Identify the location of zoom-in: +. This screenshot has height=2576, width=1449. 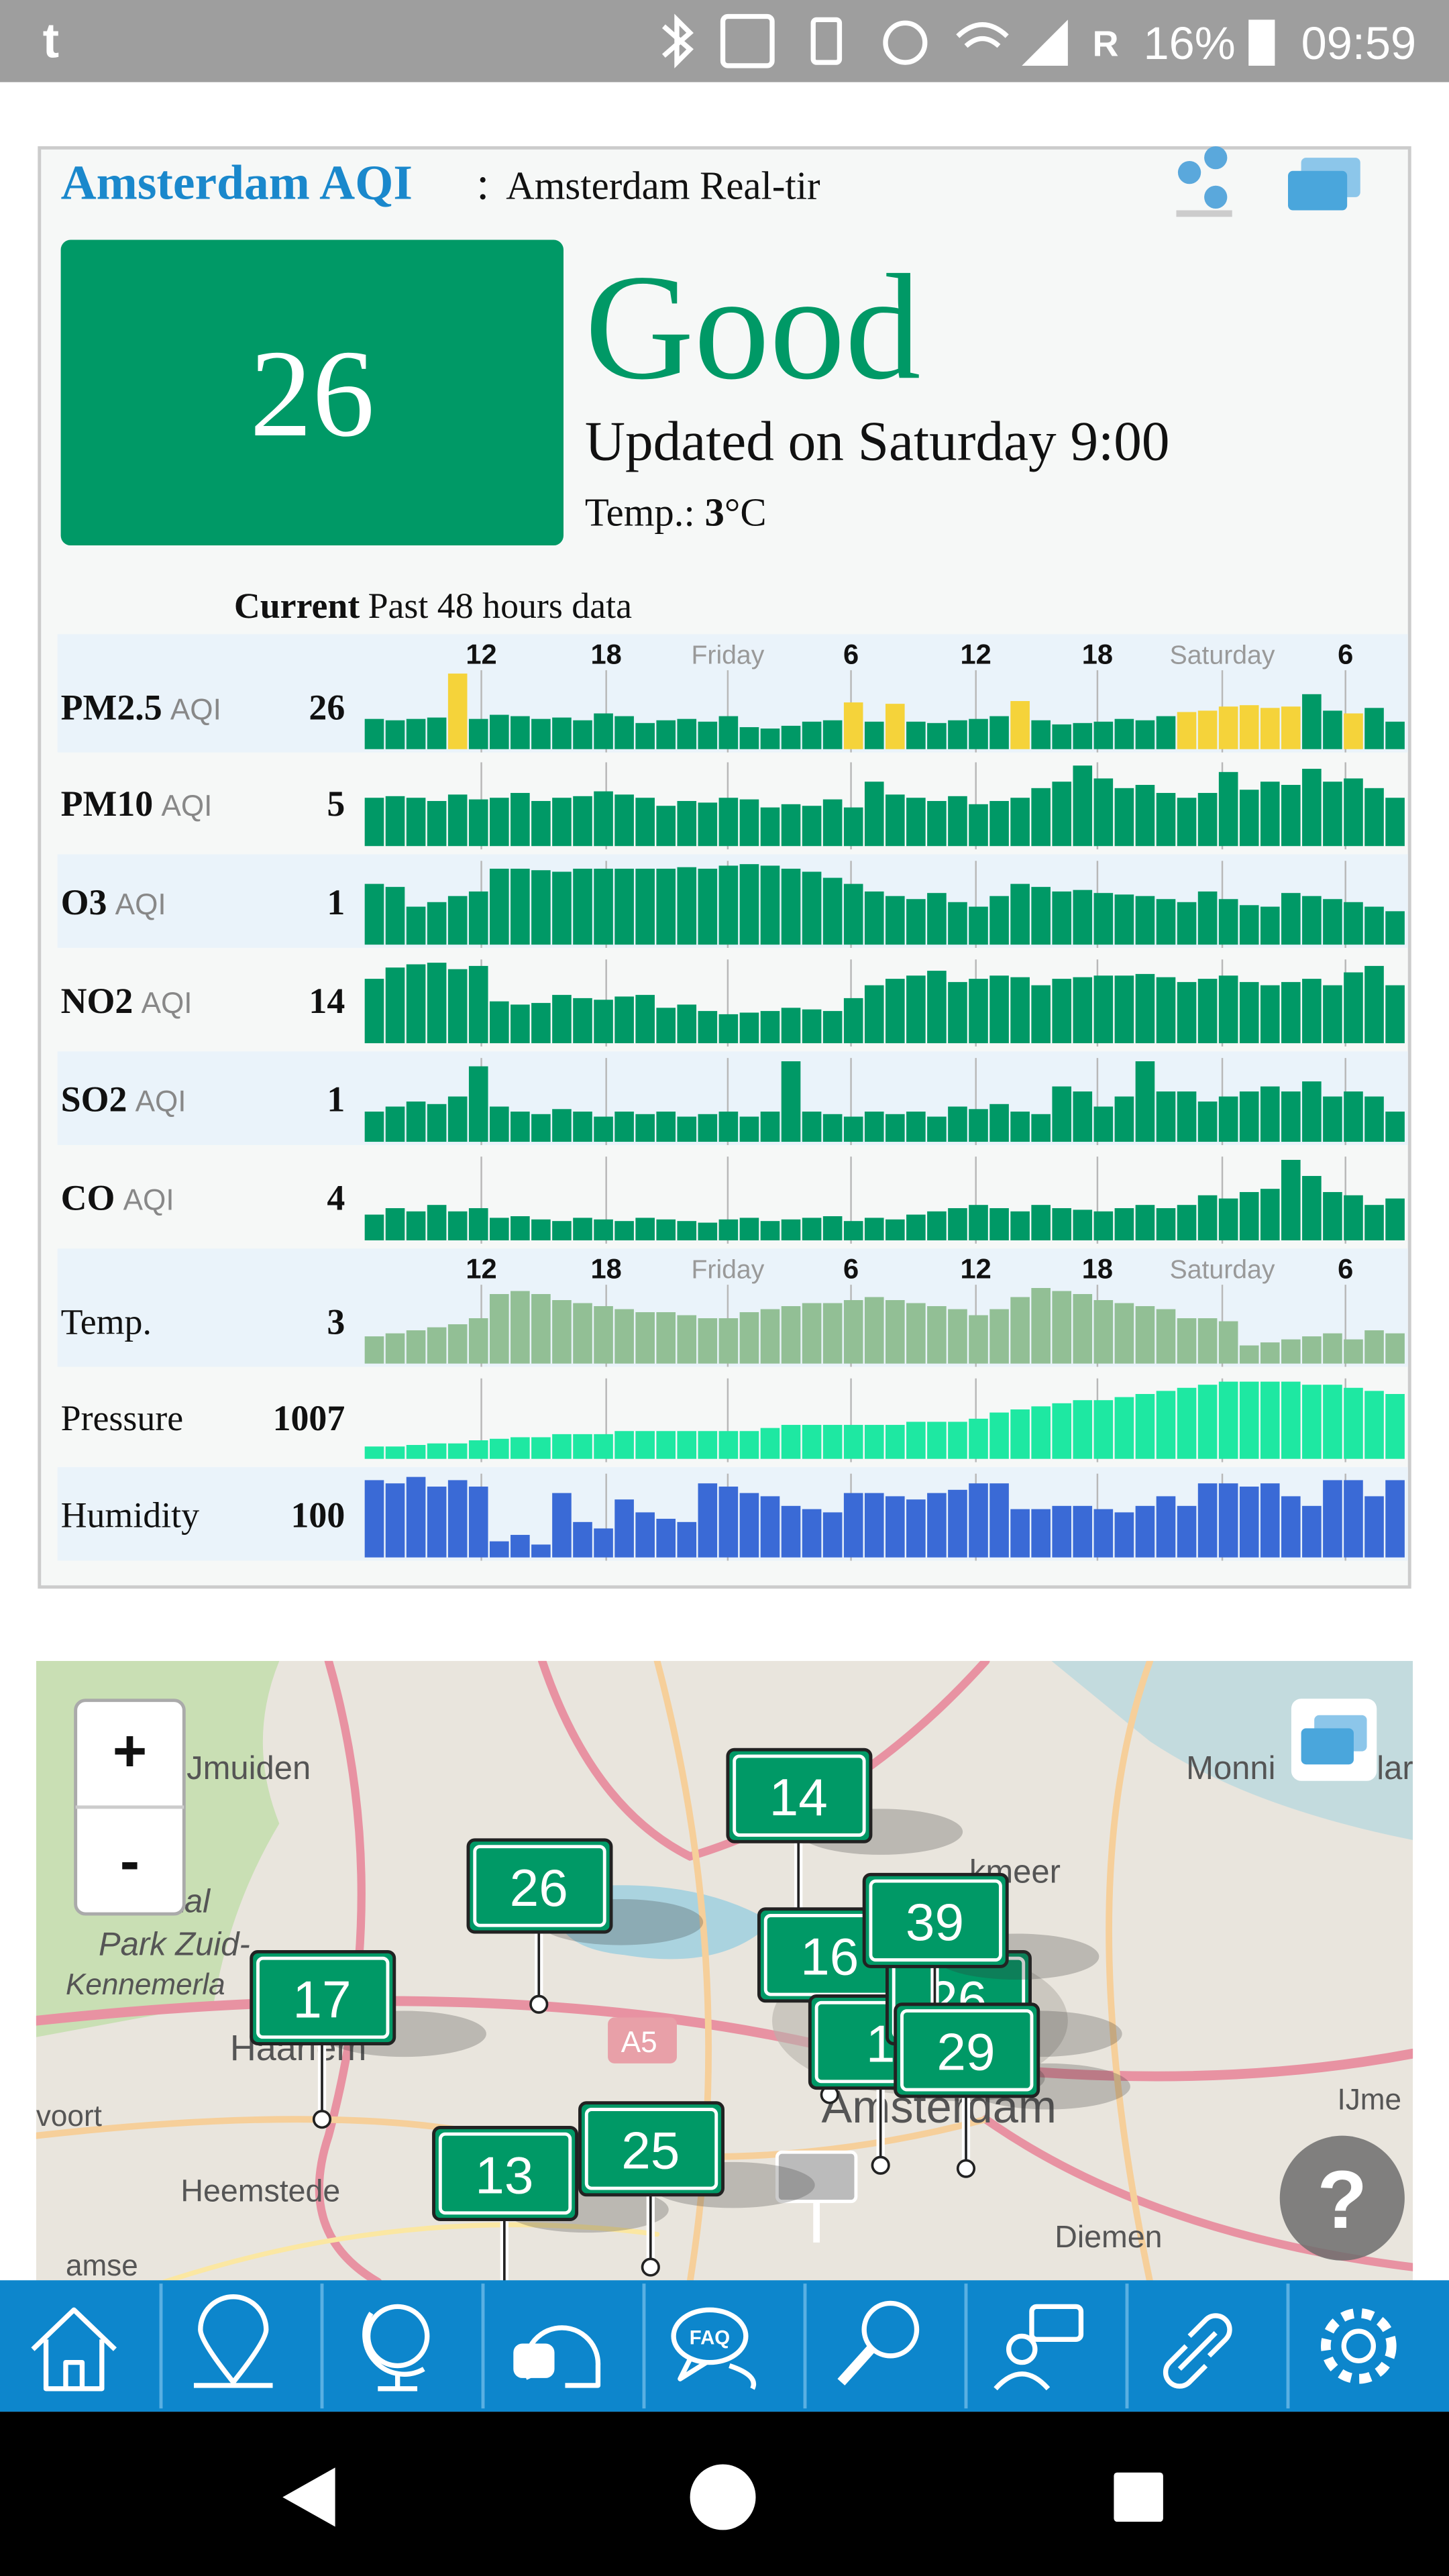
(130, 1750).